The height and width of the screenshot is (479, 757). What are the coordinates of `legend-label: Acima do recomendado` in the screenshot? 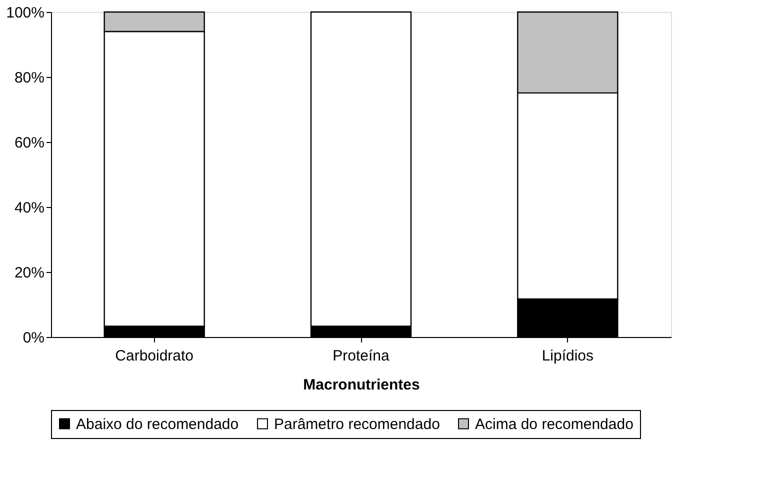 It's located at (554, 424).